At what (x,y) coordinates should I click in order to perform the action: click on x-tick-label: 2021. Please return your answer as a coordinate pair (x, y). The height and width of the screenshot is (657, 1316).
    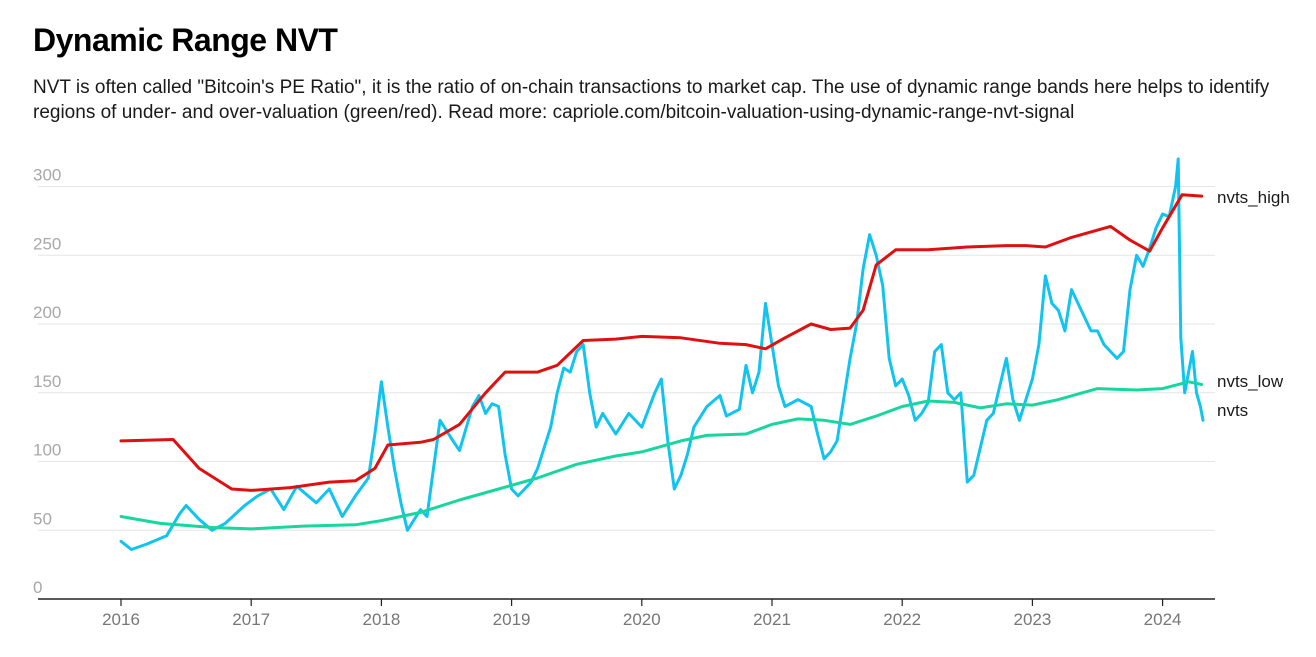
    Looking at the image, I should click on (772, 619).